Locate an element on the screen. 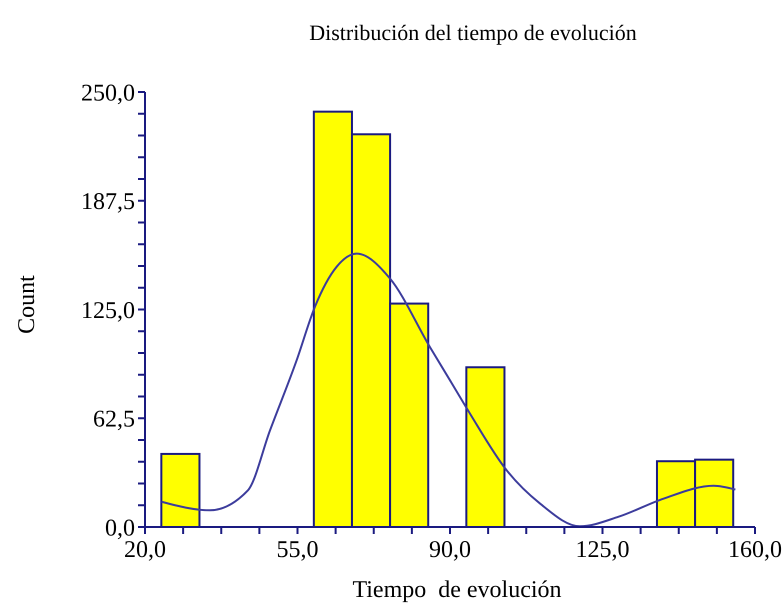 Image resolution: width=782 pixels, height=605 pixels. chart-title: Distribución del tiempo de evolución is located at coordinates (473, 32).